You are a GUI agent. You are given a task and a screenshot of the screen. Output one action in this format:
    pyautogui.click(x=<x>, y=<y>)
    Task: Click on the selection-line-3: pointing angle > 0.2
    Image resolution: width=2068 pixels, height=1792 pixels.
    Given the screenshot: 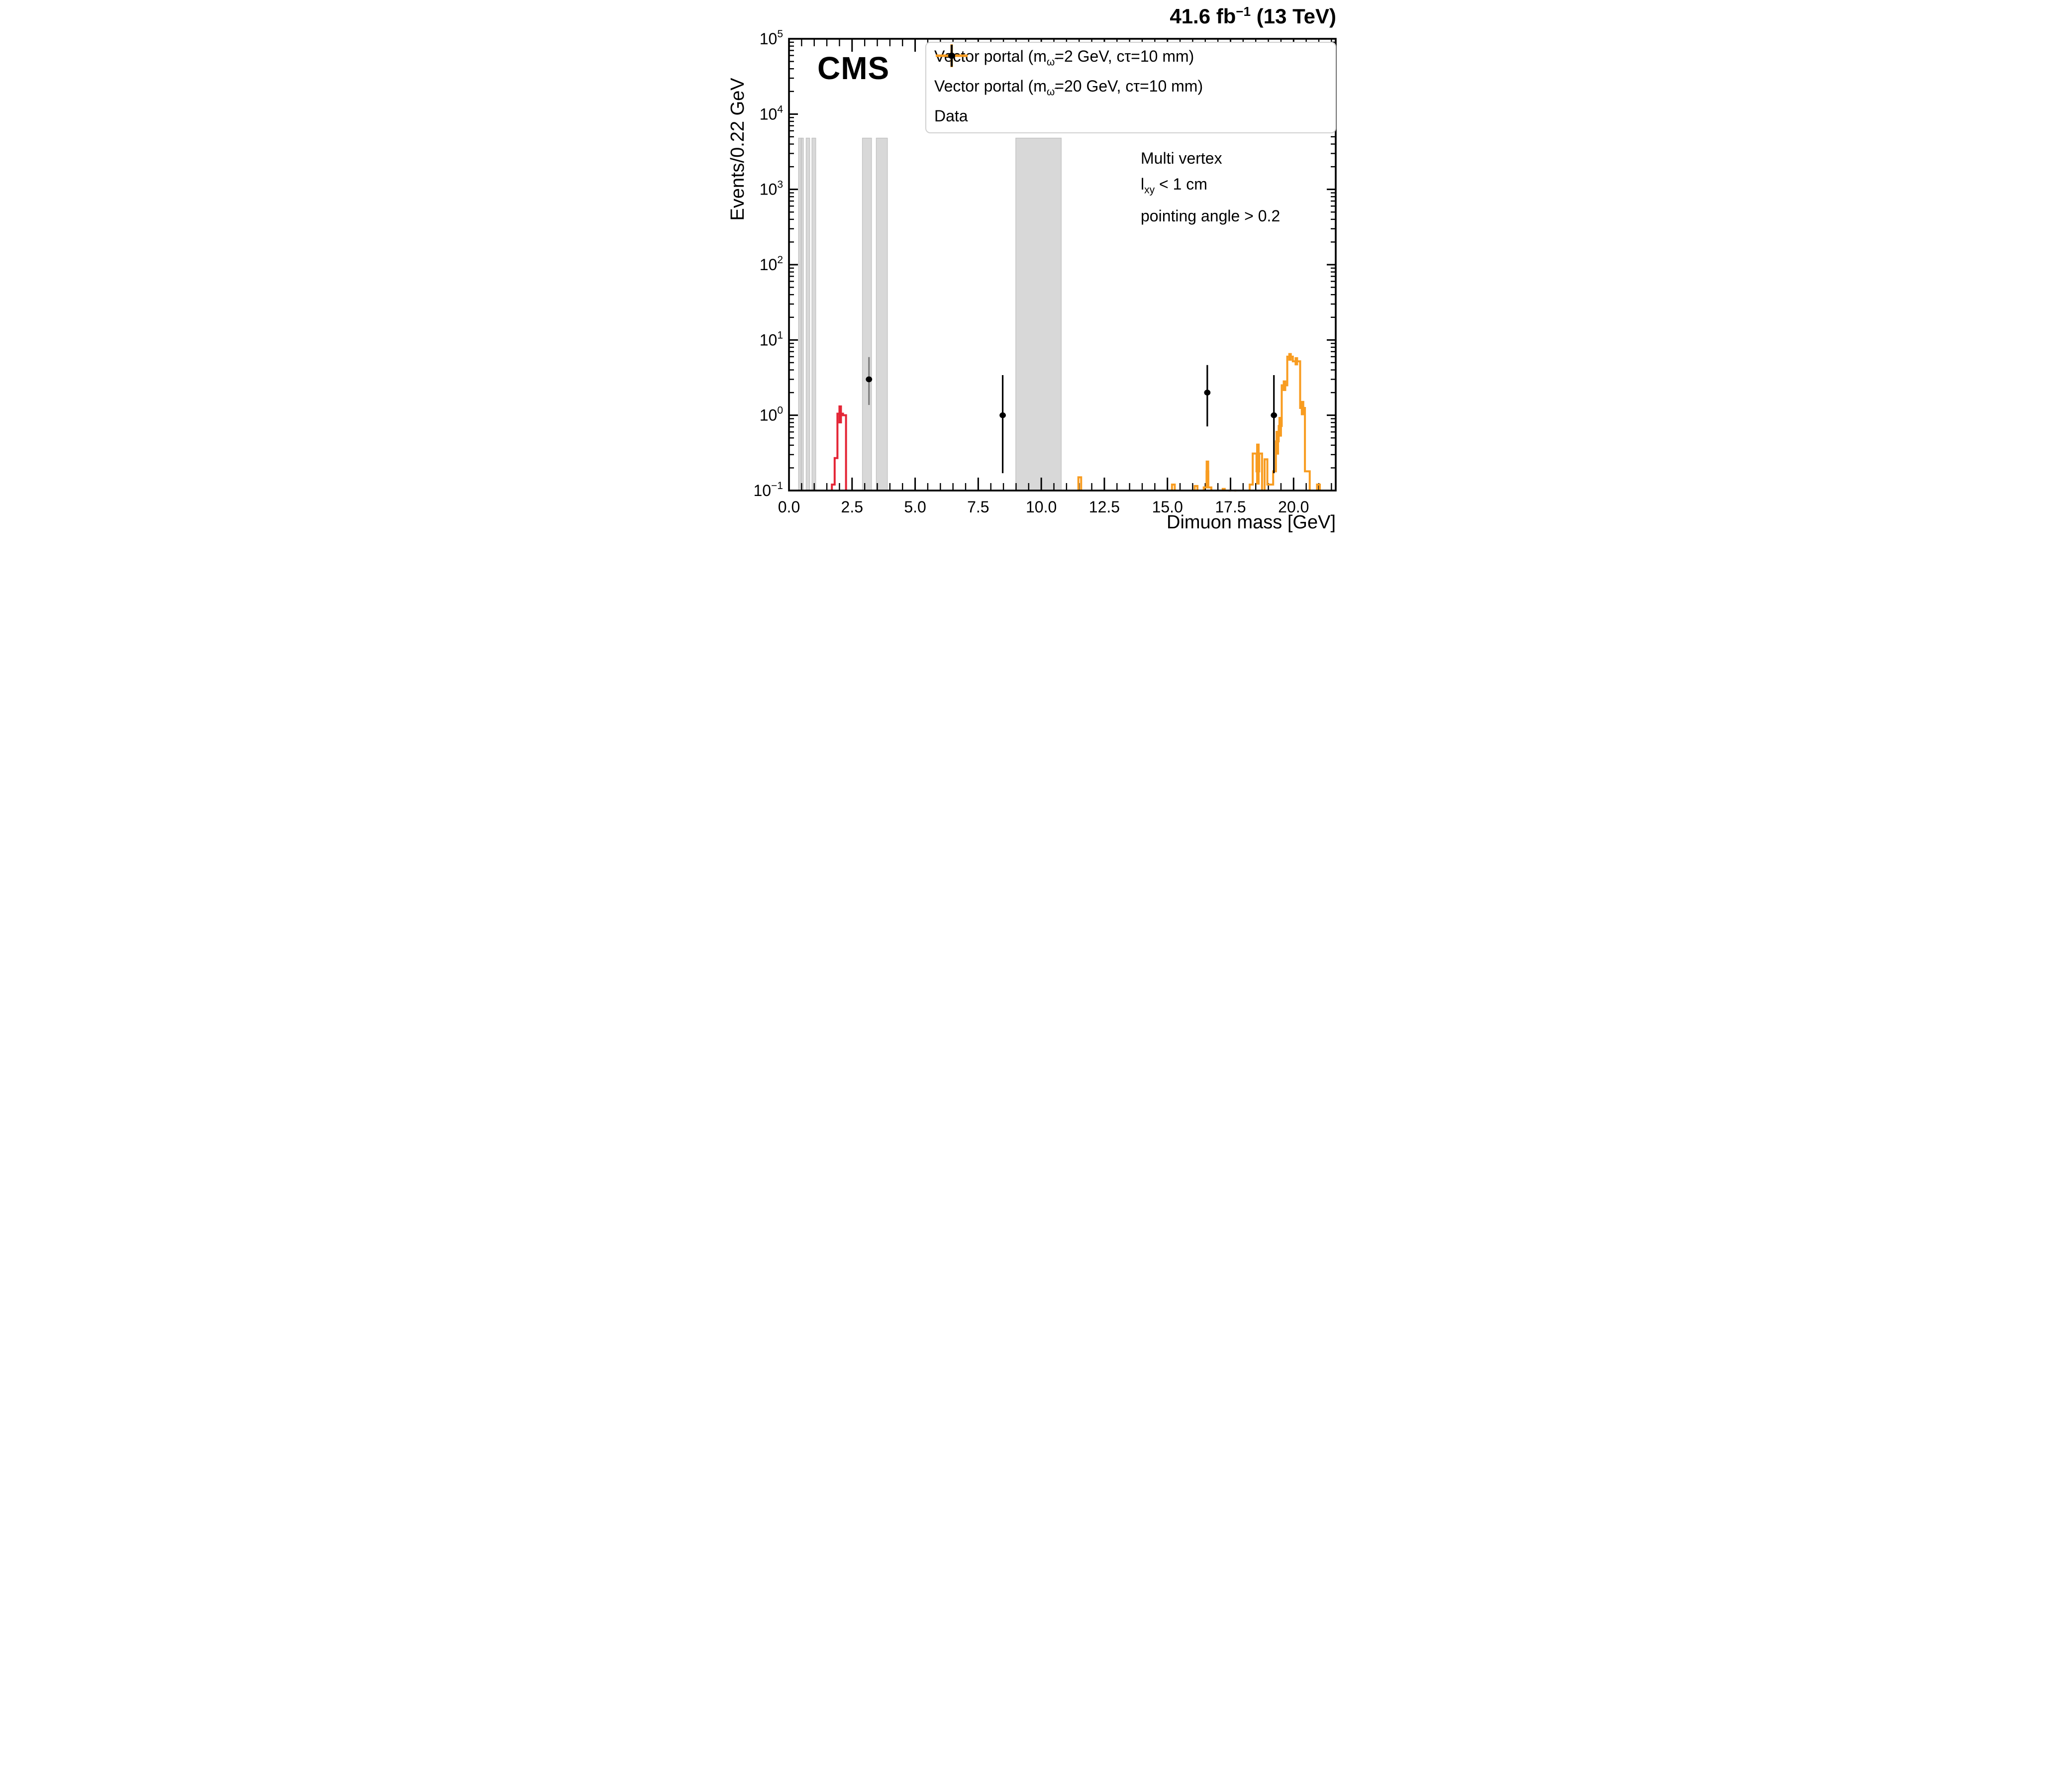 What is the action you would take?
    pyautogui.click(x=1210, y=216)
    